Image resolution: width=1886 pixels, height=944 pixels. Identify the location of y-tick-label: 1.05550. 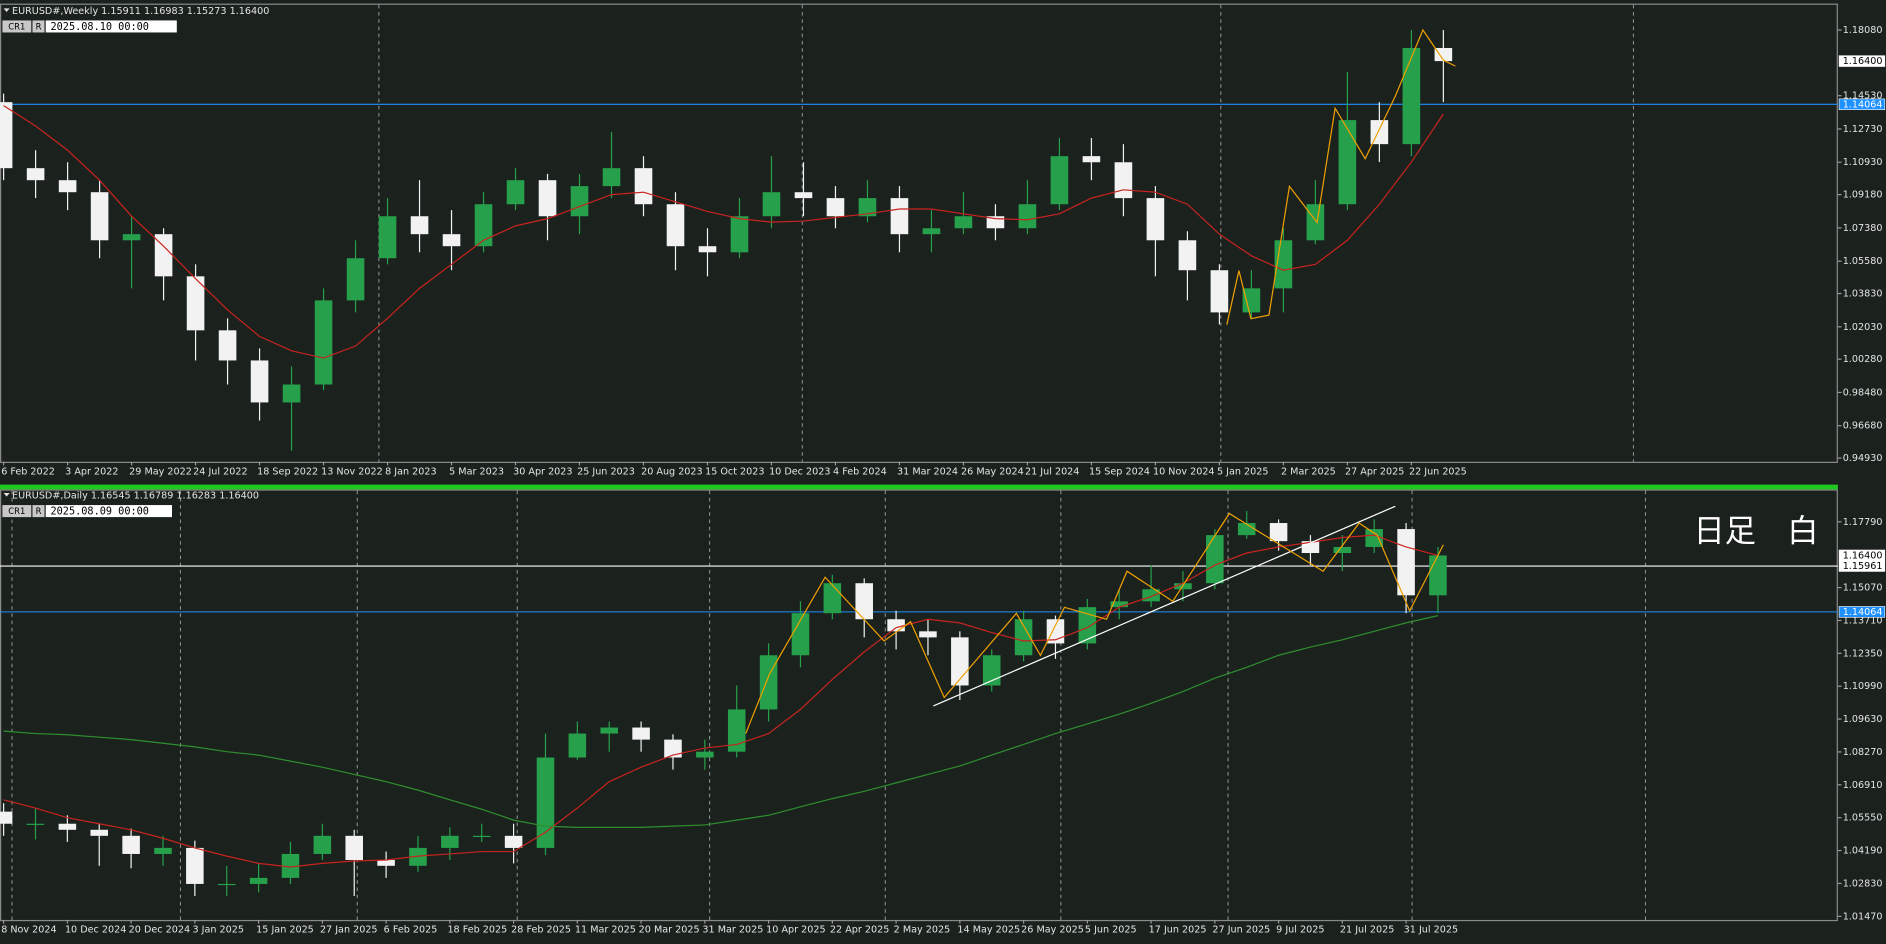
(1863, 818).